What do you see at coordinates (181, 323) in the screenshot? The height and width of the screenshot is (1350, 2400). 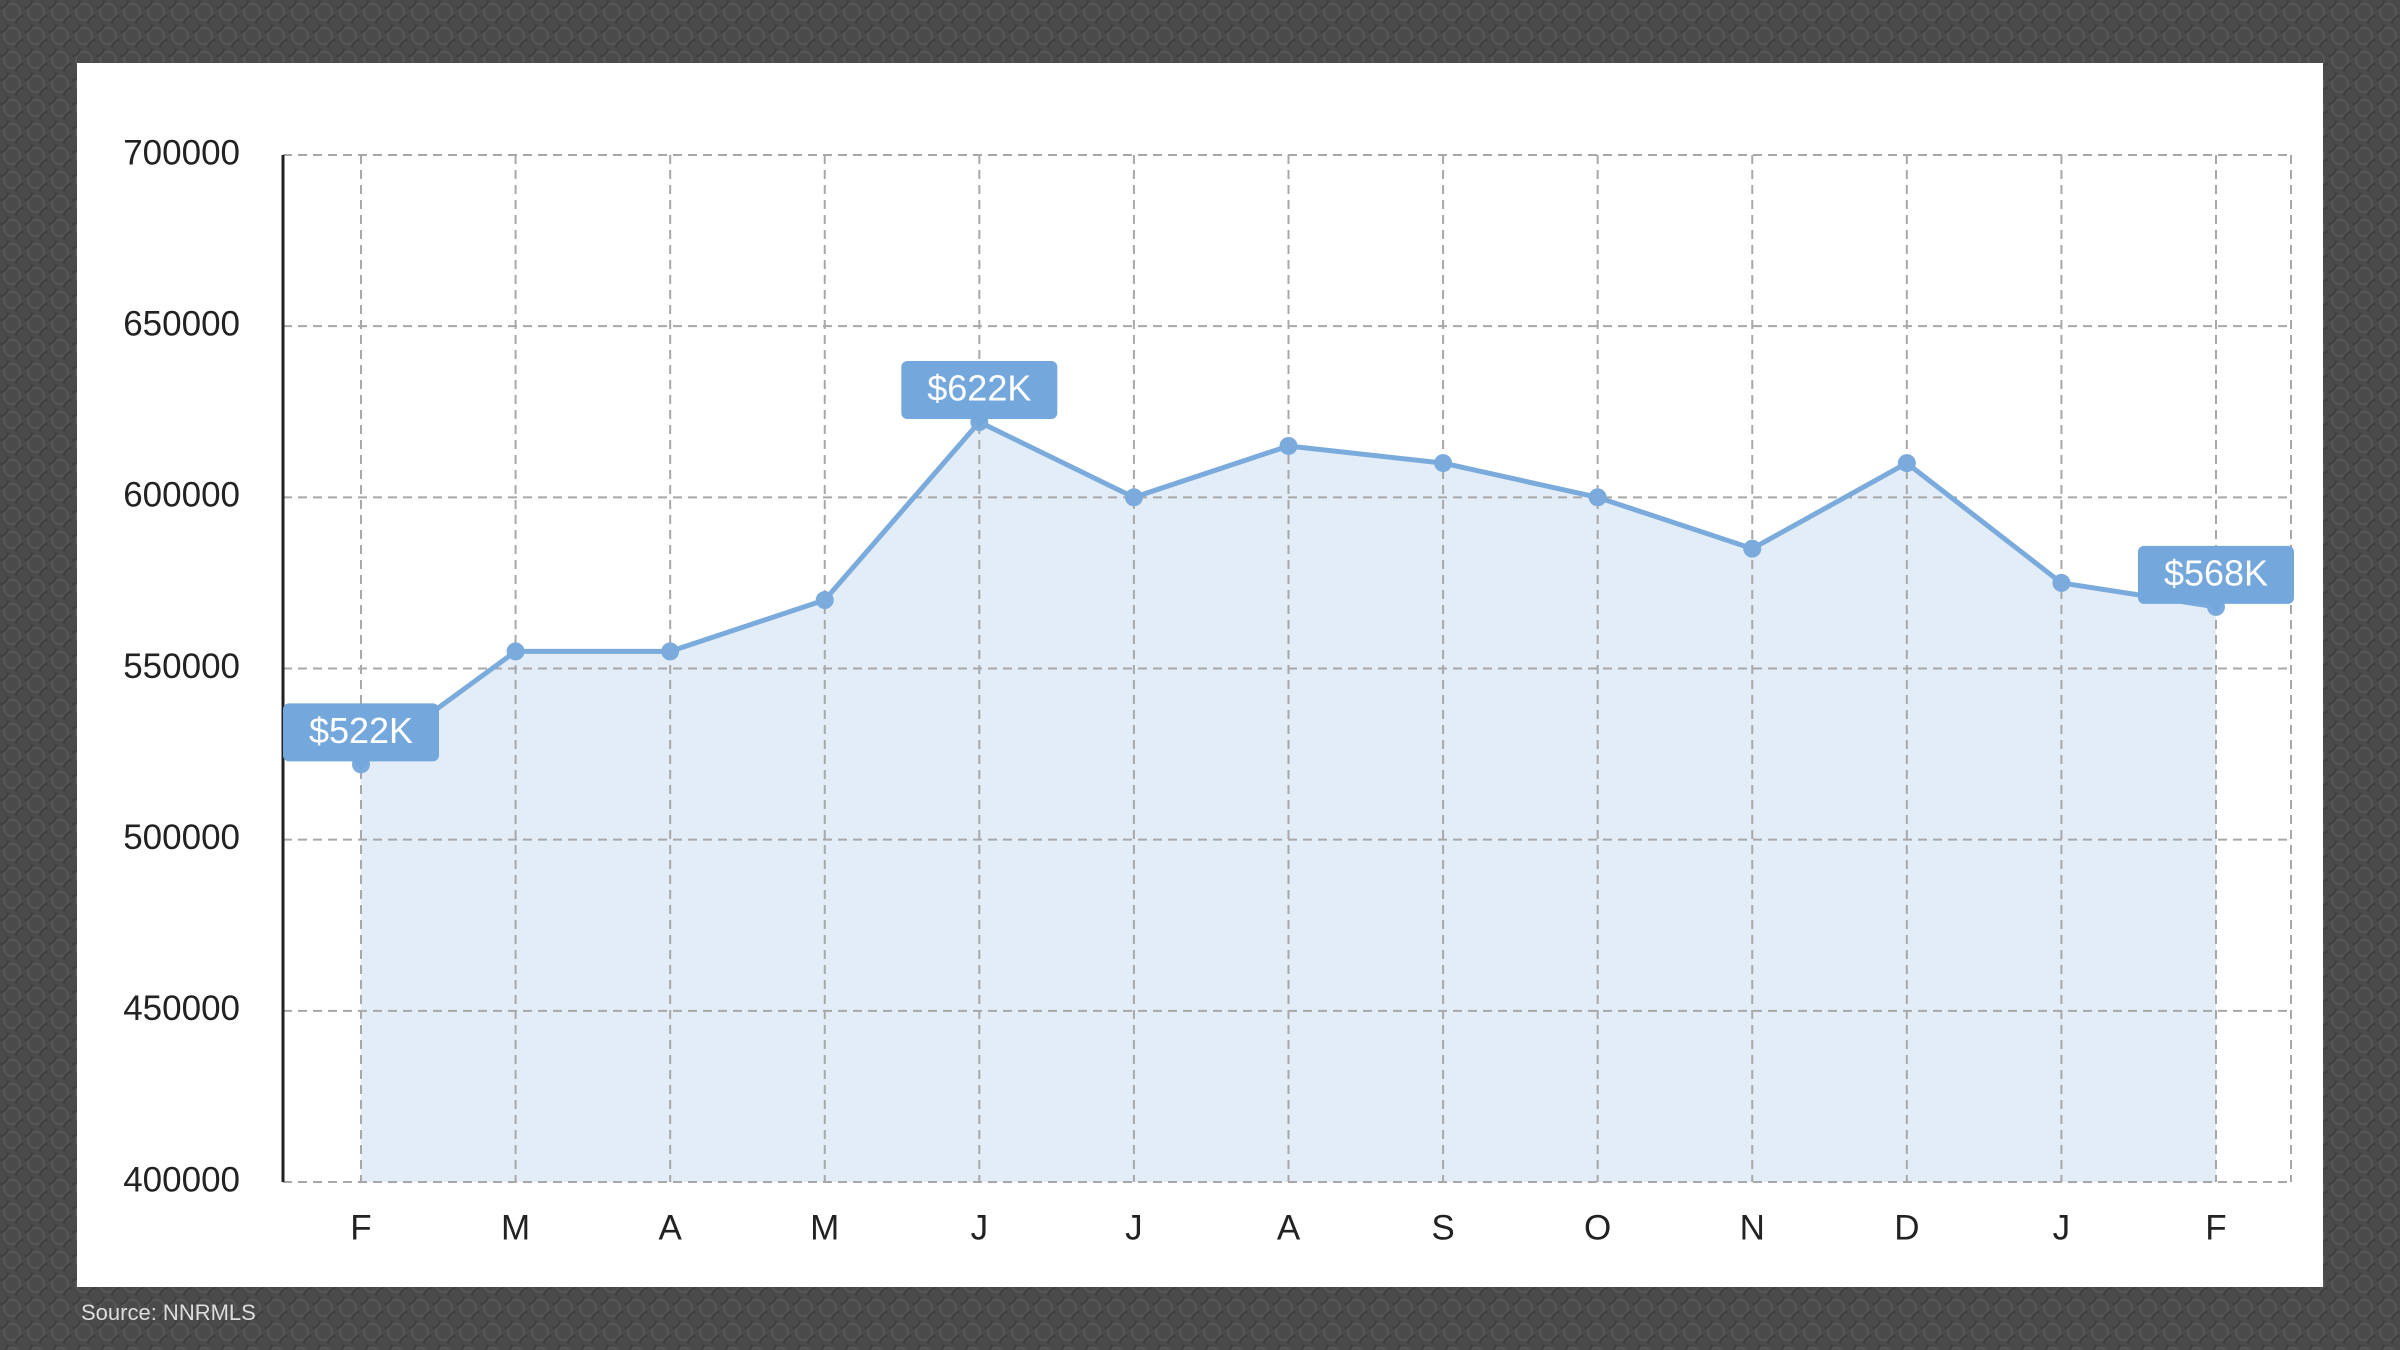 I see `y-tick-label: 650000` at bounding box center [181, 323].